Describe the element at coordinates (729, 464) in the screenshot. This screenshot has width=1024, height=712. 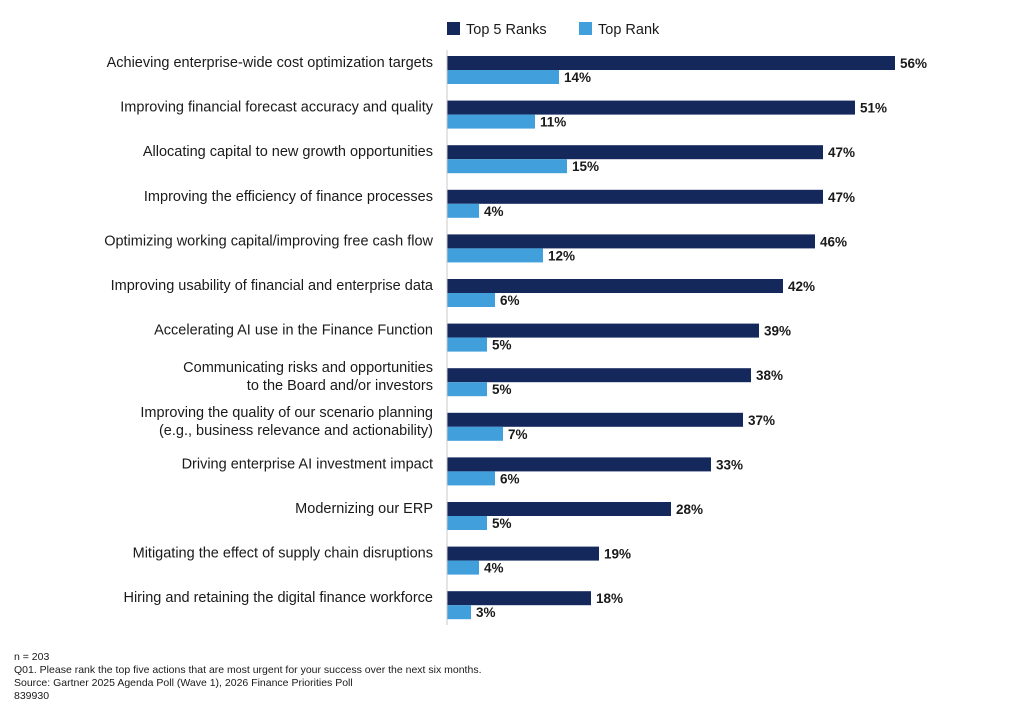
I see `value-label-top-5-ranks: 33%` at that location.